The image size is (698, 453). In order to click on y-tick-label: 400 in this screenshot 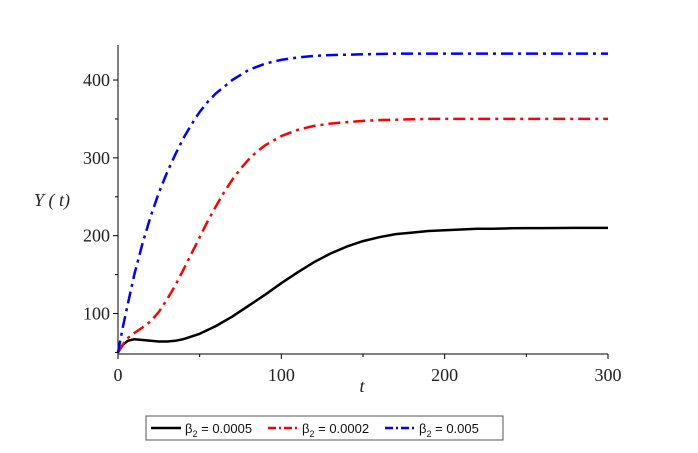, I will do `click(96, 80)`.